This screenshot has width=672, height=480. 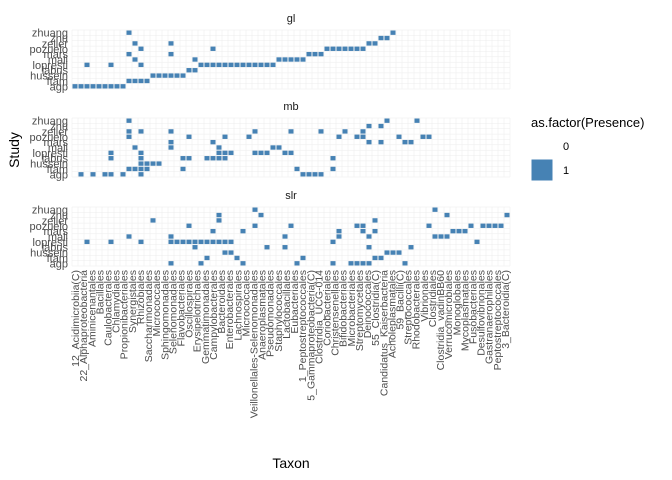 I want to click on y-tick-slr-1: ftam, so click(x=57, y=259).